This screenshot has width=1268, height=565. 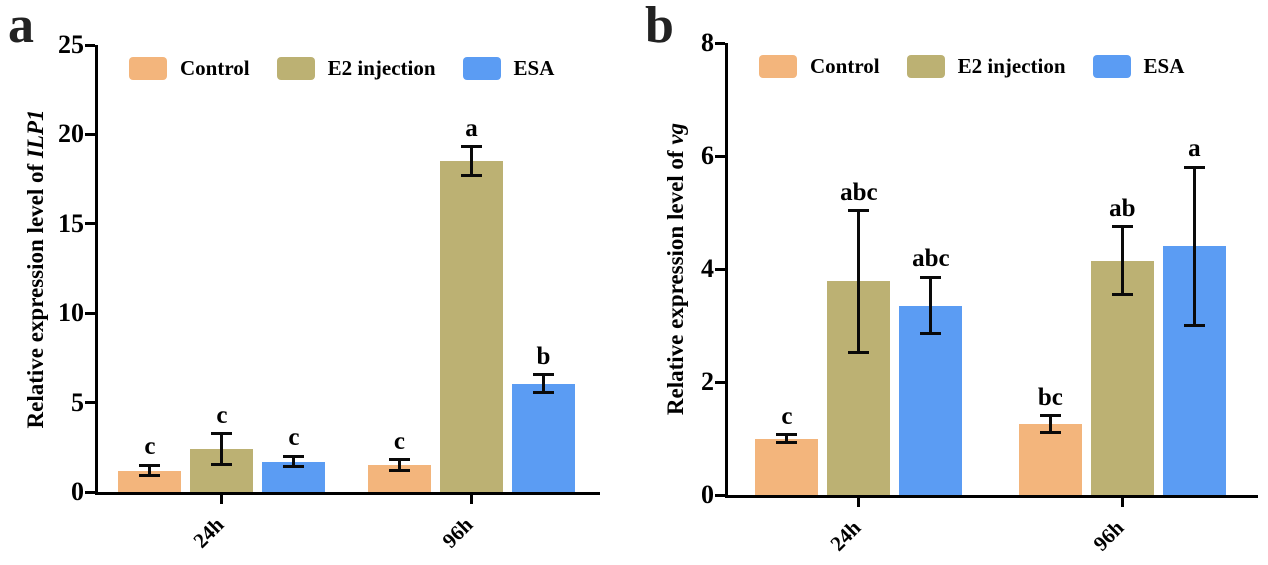 I want to click on y-axis-tick-label: 8, so click(x=707, y=42).